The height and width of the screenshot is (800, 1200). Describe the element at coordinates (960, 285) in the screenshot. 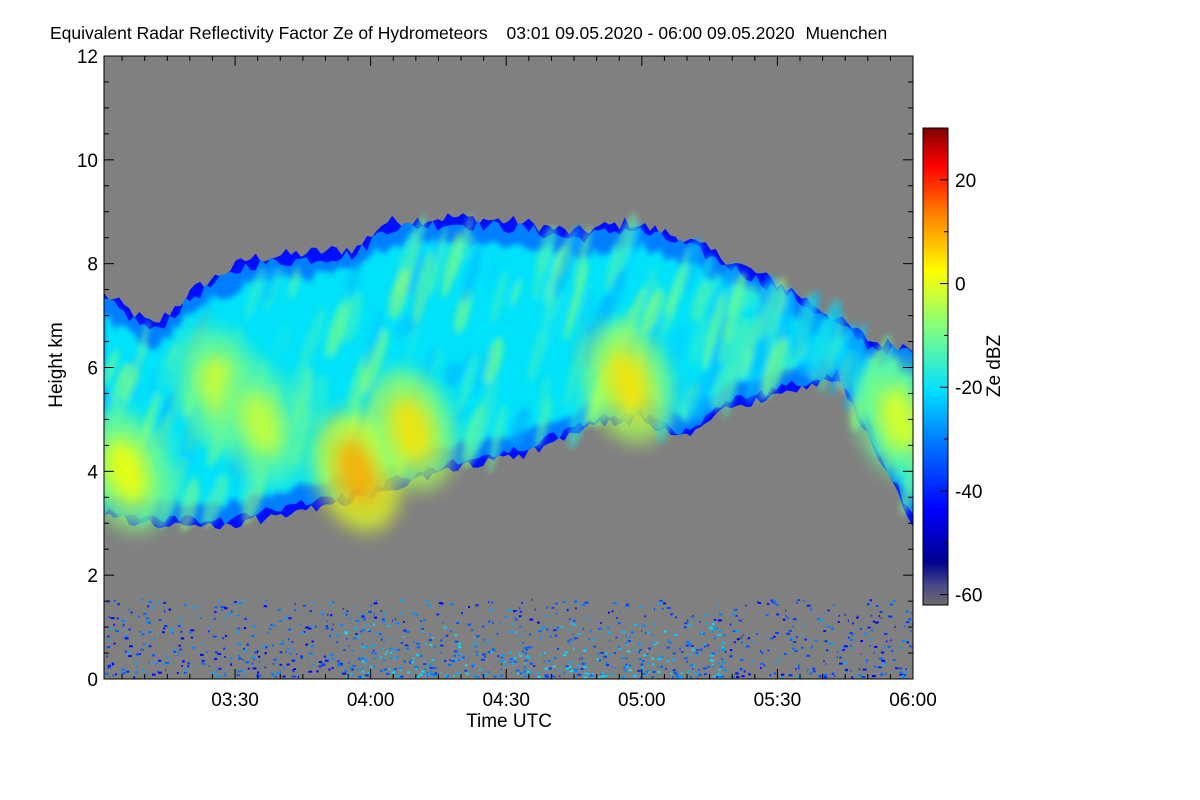

I see `colorbar-tick-label: 0` at that location.